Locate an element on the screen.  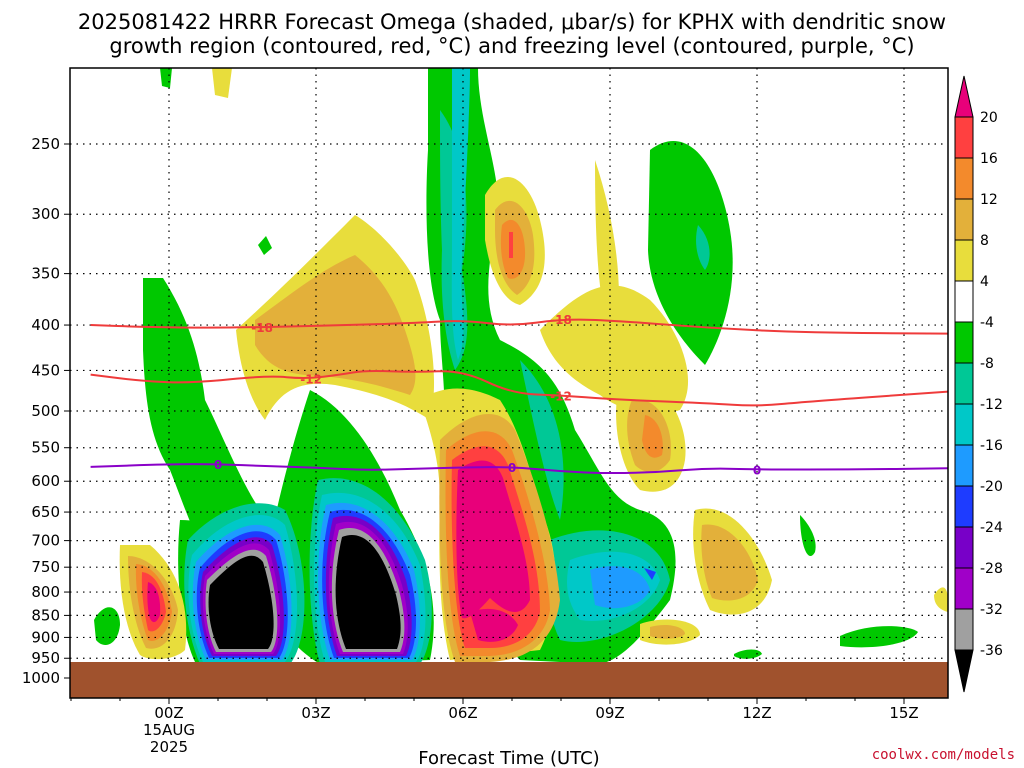
y-tick-label: 300 is located at coordinates (45, 214).